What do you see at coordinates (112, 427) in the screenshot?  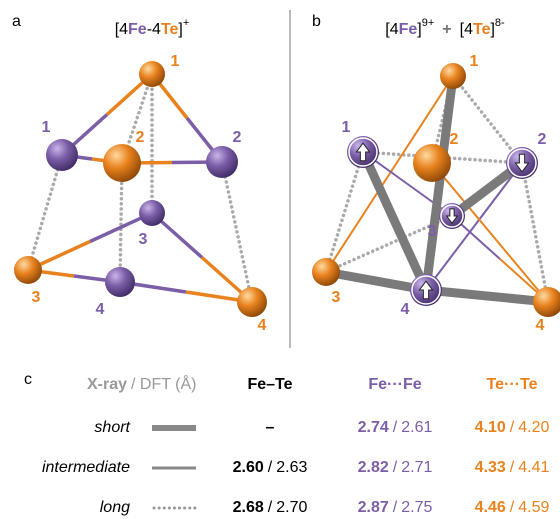 I see `row-label: short` at bounding box center [112, 427].